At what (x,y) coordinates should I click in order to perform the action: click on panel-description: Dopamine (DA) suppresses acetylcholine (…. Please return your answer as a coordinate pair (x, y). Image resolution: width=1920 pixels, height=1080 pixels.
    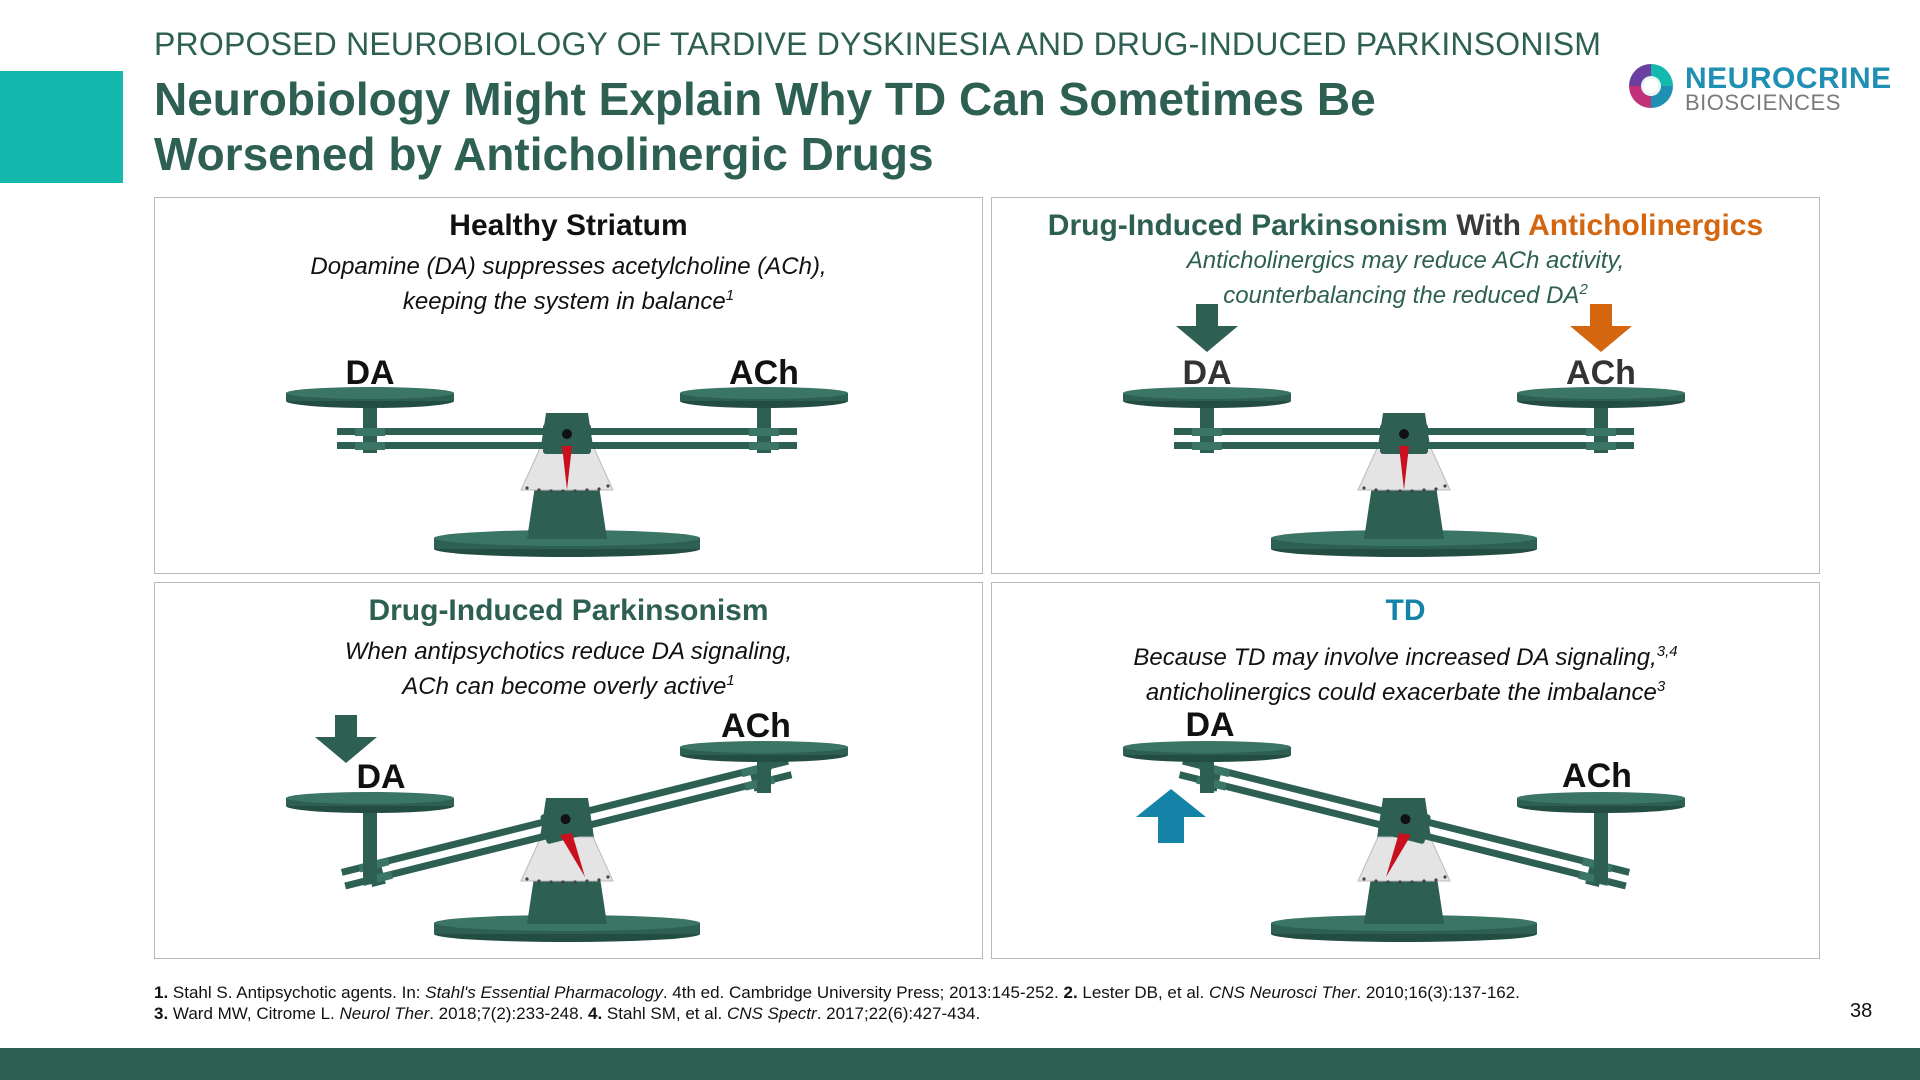
    Looking at the image, I should click on (568, 284).